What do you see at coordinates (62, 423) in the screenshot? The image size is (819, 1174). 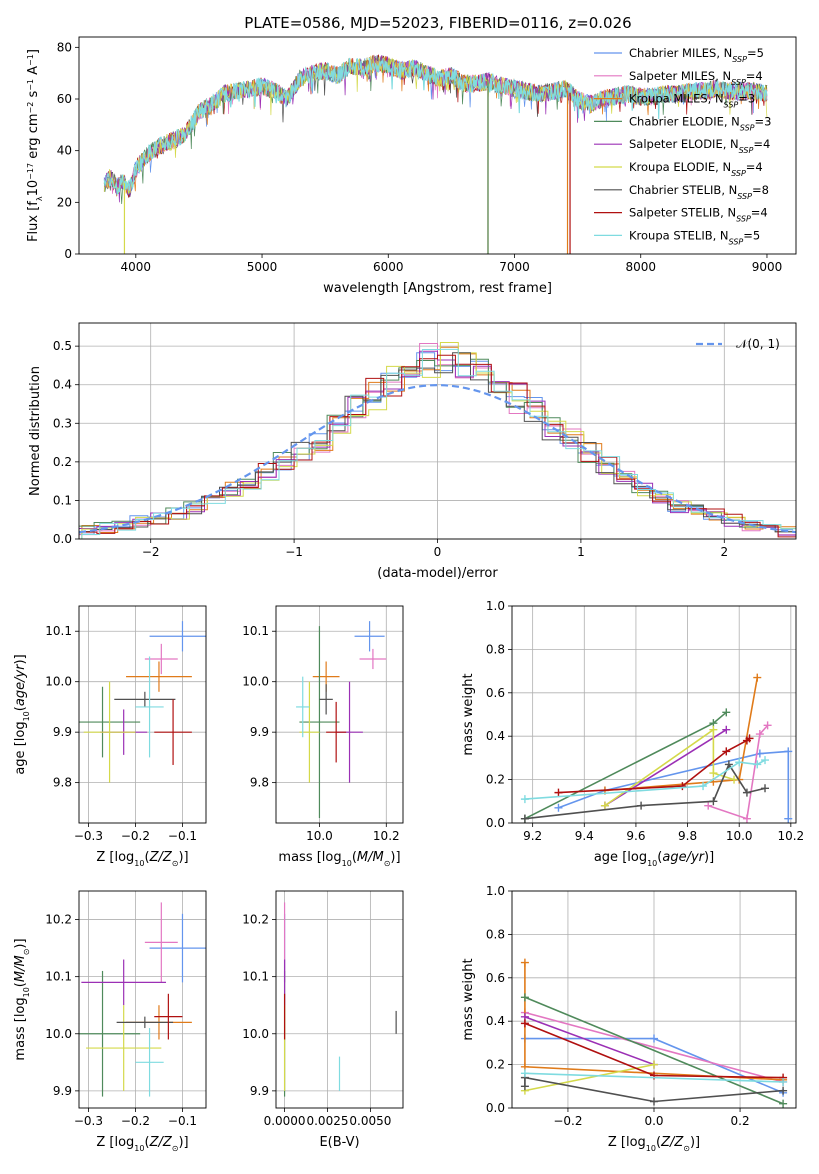 I see `y-tick-label: 0.3` at bounding box center [62, 423].